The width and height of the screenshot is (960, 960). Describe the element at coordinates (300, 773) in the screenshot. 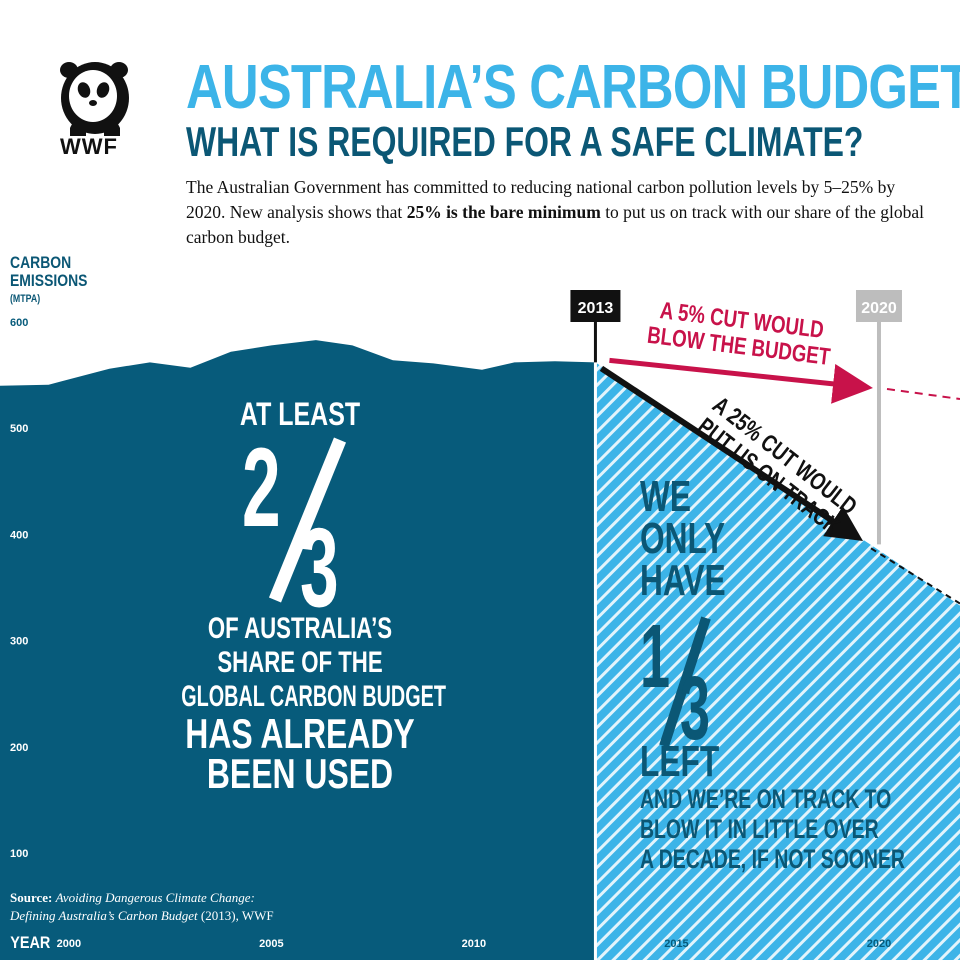

I see `callout-line-been-used: BEEN USED` at that location.